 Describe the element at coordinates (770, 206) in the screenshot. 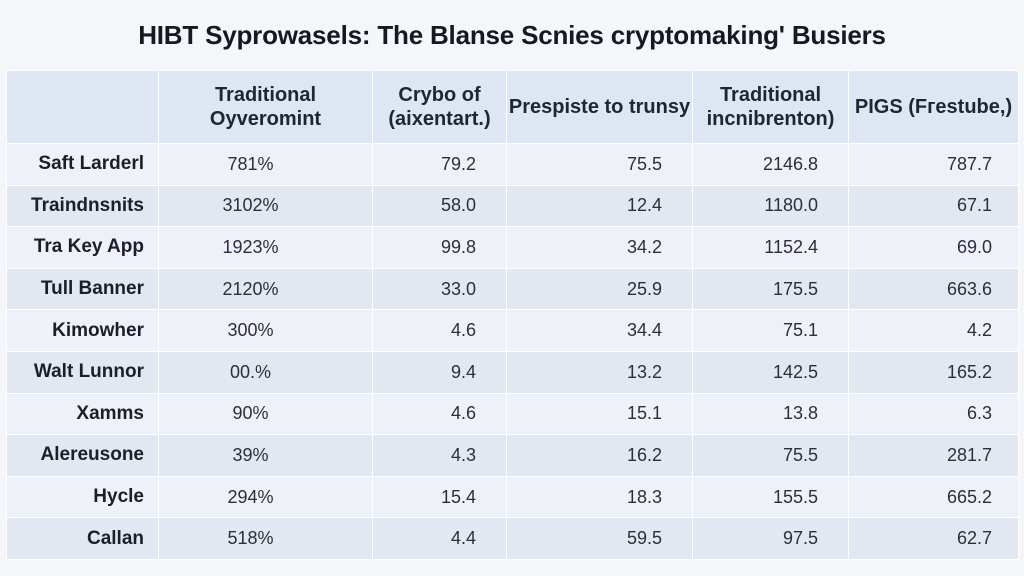

I see `table-cell: 1180.0` at that location.